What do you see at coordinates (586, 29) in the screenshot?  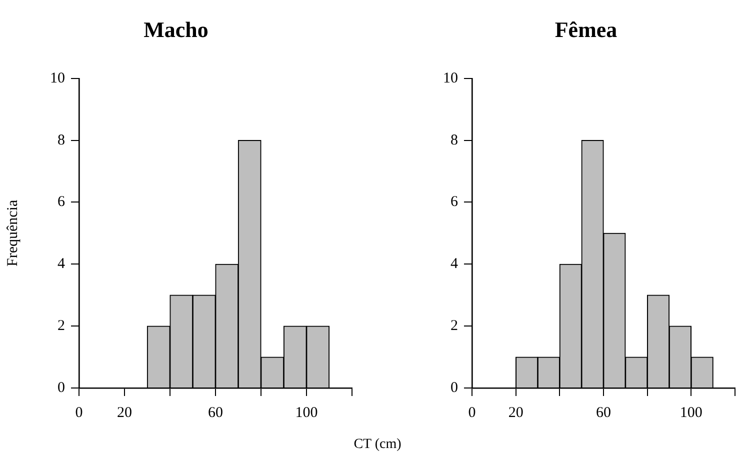 I see `chart-title: Fêmea` at bounding box center [586, 29].